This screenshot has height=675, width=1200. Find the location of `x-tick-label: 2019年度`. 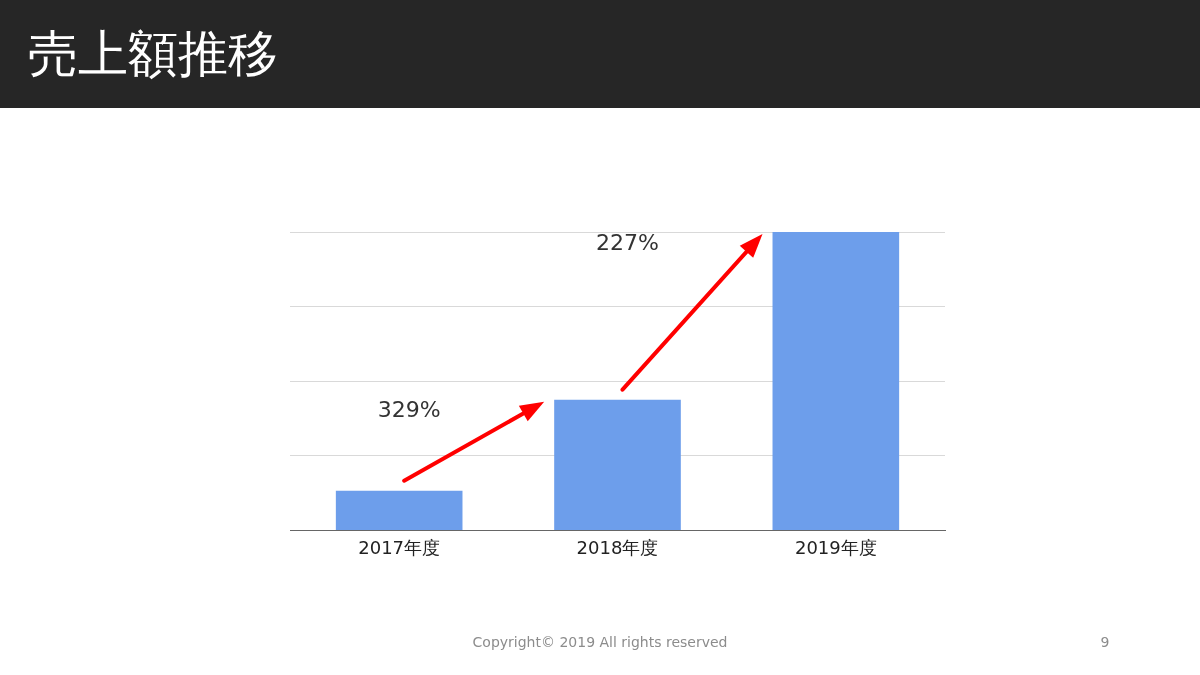

x-tick-label: 2019年度 is located at coordinates (835, 547).